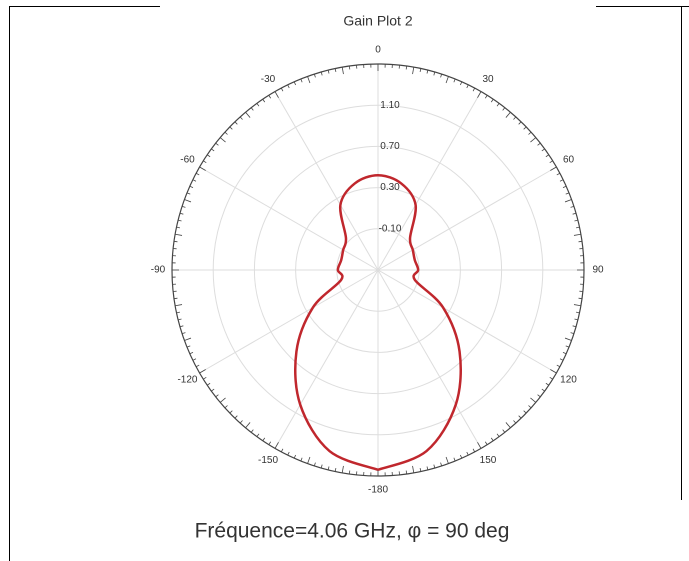 The image size is (689, 561). What do you see at coordinates (390, 146) in the screenshot?
I see `r-tick-label: 0.70` at bounding box center [390, 146].